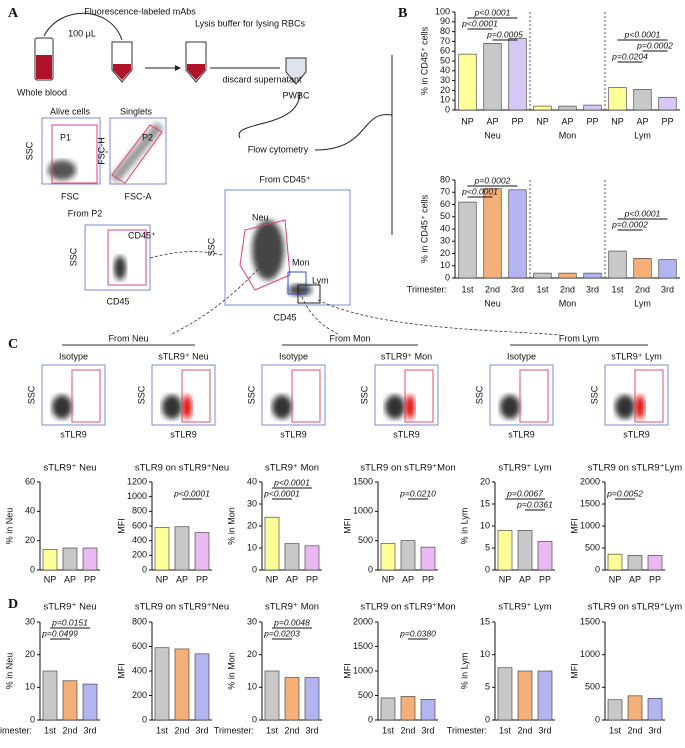 The image size is (685, 748). I want to click on axis-label: FSC-H, so click(101, 151).